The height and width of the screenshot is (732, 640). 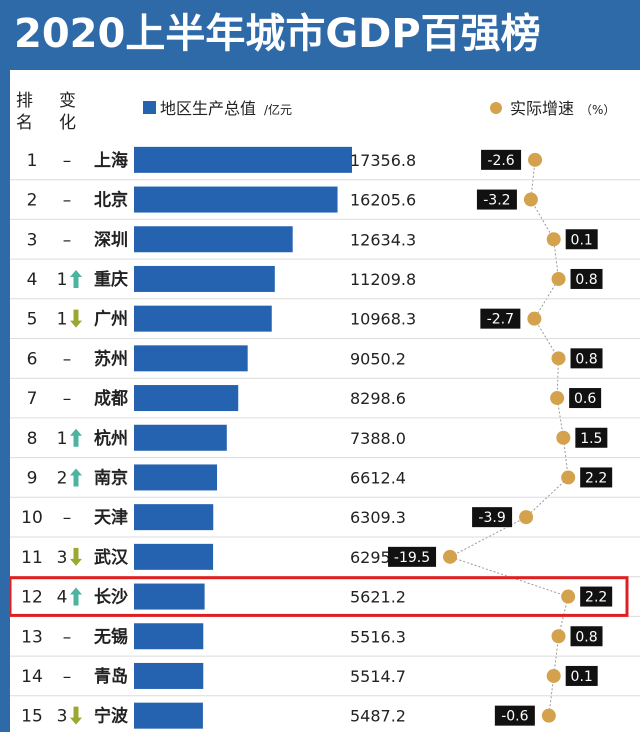 I want to click on city-label: 天津, so click(x=111, y=517).